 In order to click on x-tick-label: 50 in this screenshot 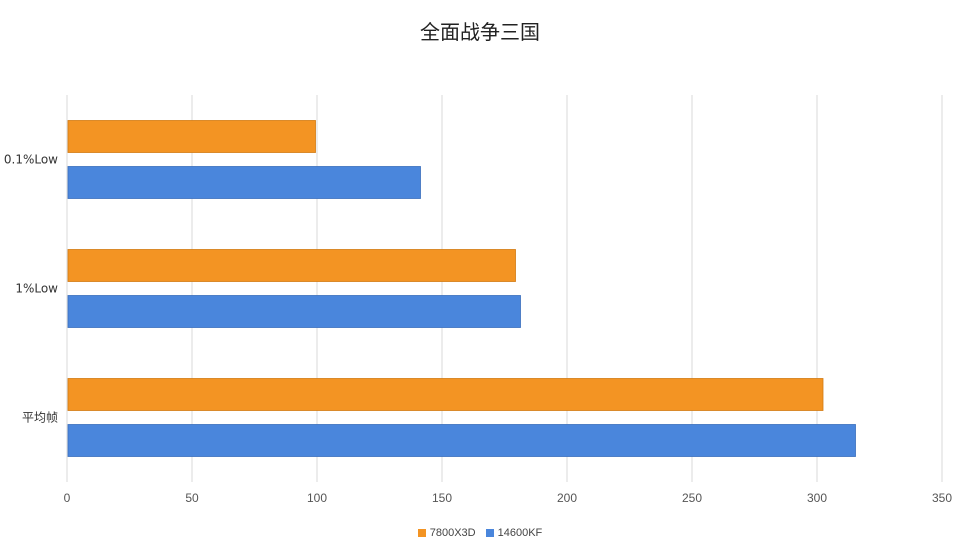, I will do `click(192, 498)`.